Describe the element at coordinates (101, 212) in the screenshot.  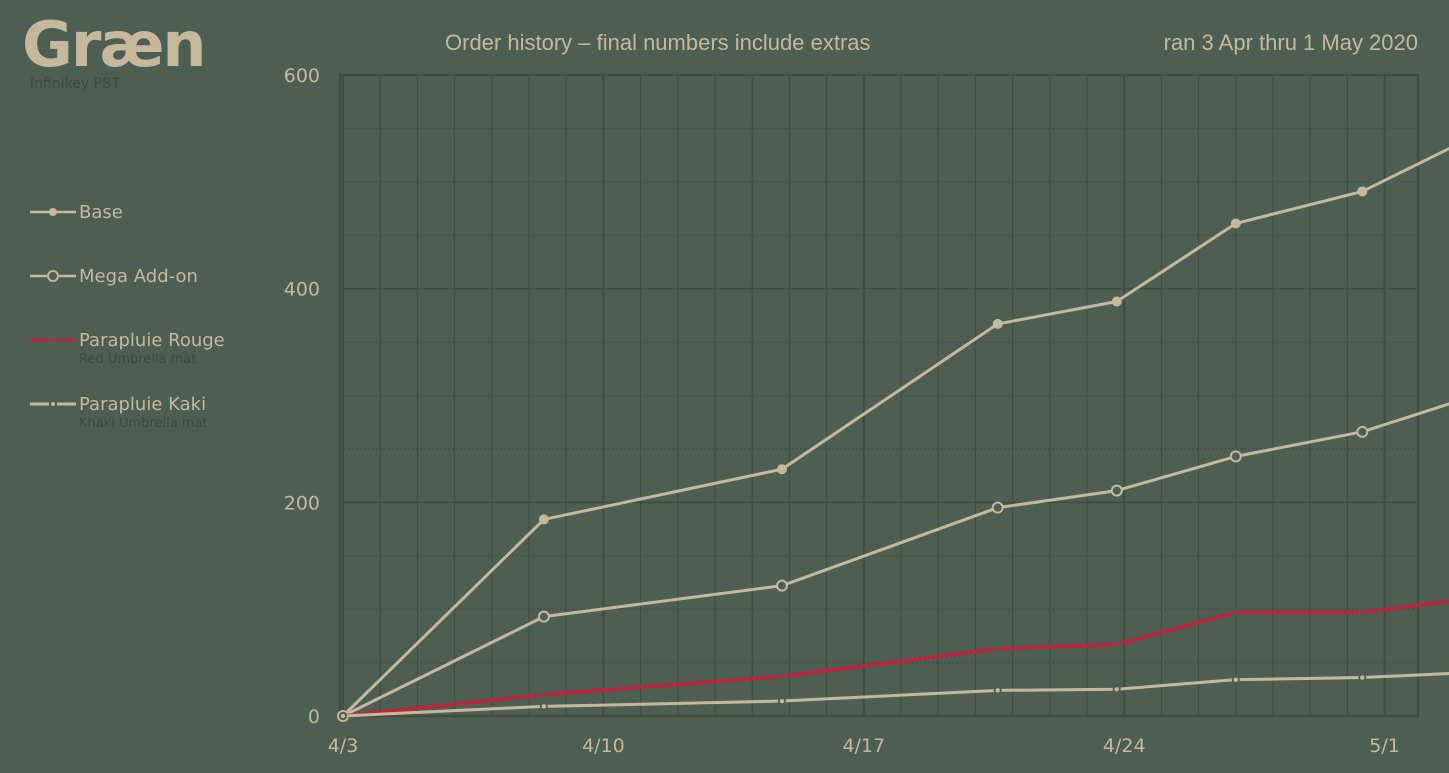
I see `legend-label: Base` at that location.